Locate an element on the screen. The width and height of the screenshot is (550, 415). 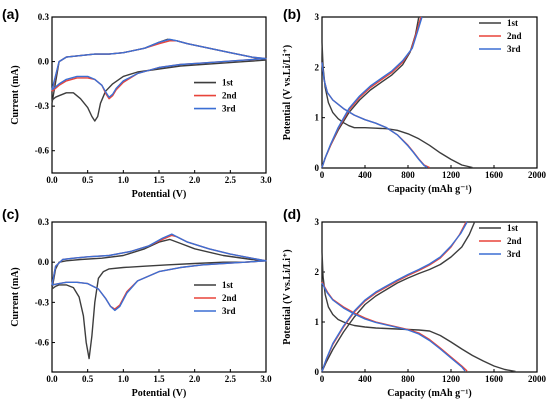
series-line-1st is located at coordinates (159, 299).